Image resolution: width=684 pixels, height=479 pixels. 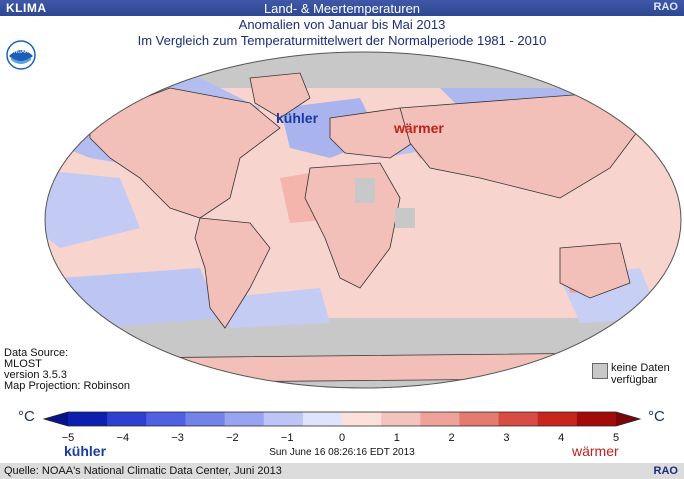 What do you see at coordinates (123, 438) in the screenshot?
I see `colorbar-tick-label: −4` at bounding box center [123, 438].